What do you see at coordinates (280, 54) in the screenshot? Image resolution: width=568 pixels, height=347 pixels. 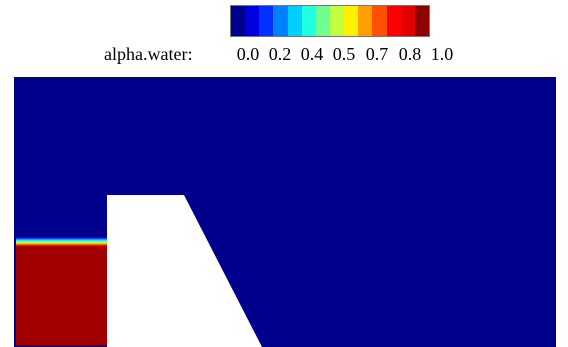 I see `legend-tick: 0.2` at bounding box center [280, 54].